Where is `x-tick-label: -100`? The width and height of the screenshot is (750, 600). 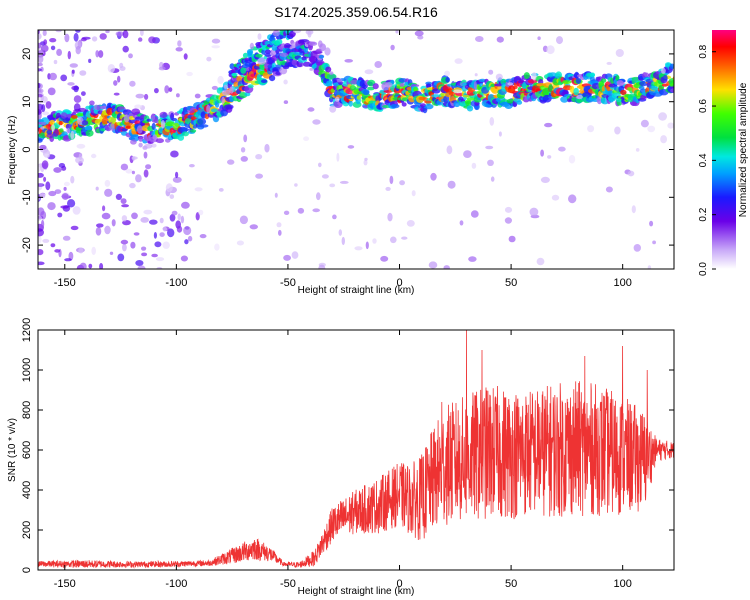 x-tick-label: -100 is located at coordinates (176, 584).